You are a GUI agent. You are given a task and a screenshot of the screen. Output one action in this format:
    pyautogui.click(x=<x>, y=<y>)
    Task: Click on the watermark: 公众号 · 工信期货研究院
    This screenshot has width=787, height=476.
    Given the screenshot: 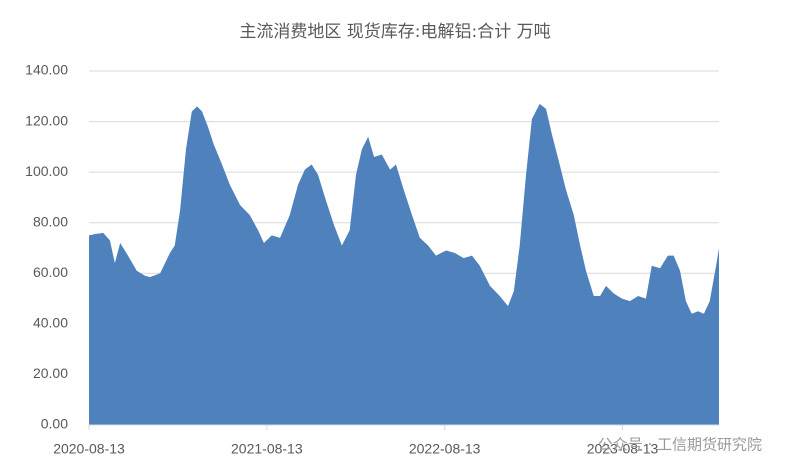 What is the action you would take?
    pyautogui.click(x=680, y=445)
    